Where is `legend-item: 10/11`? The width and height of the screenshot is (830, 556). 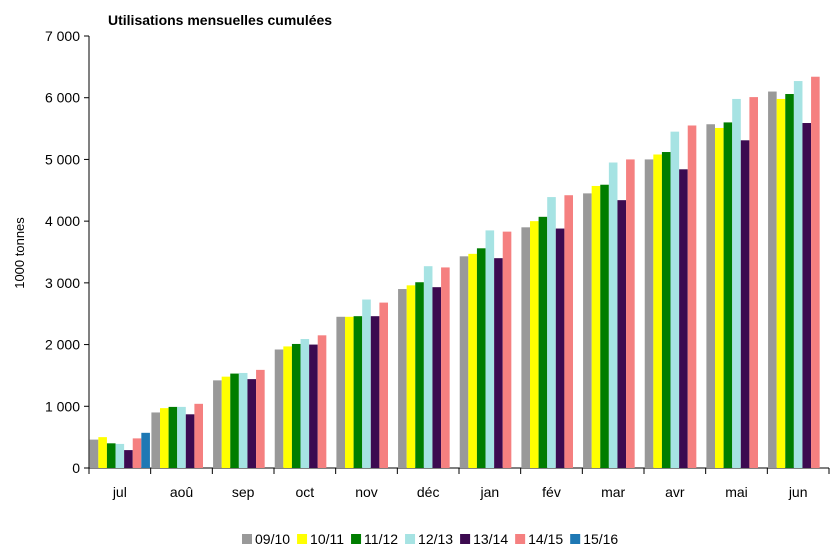 legend-item: 10/11 is located at coordinates (320, 539).